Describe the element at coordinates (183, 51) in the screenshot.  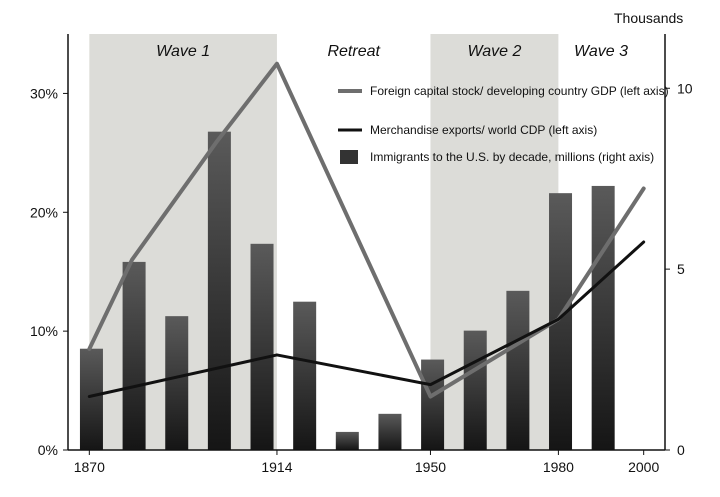
I see `period-label-0: Wave 1` at that location.